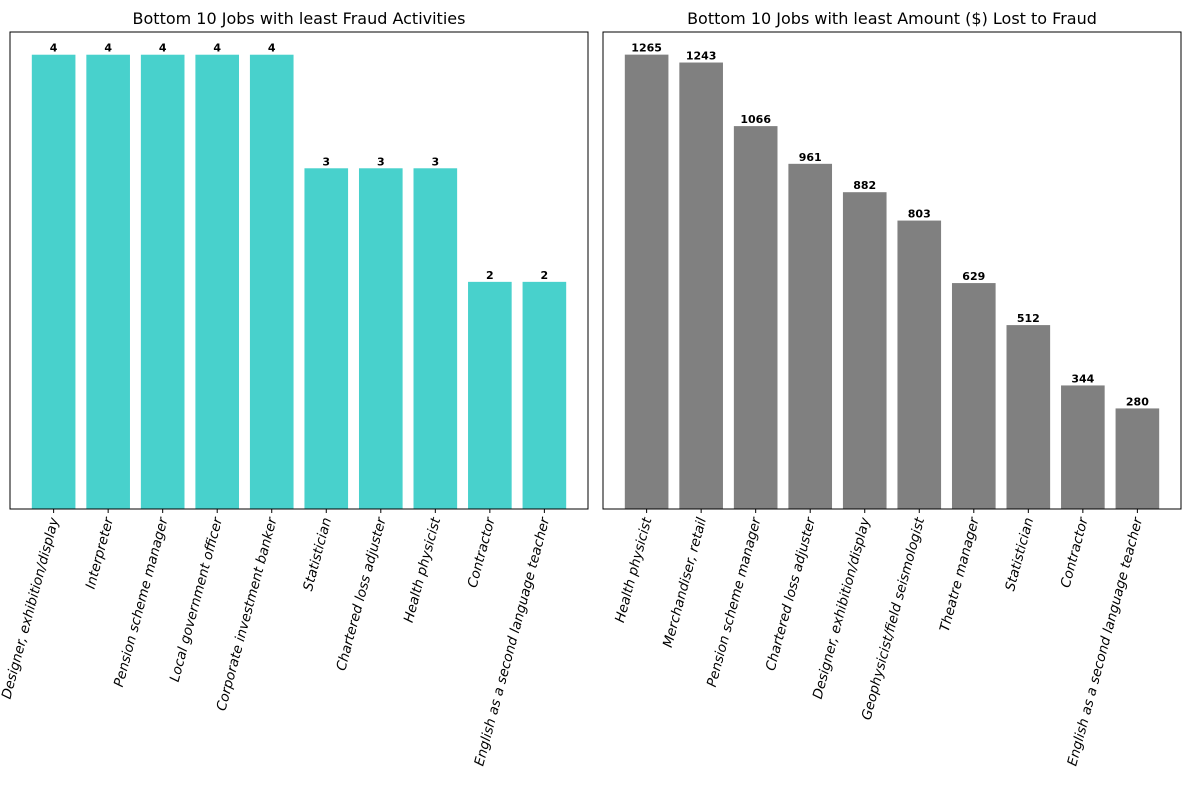 The height and width of the screenshot is (790, 1189). I want to click on x-tick-label: Local government officer, so click(197, 599).